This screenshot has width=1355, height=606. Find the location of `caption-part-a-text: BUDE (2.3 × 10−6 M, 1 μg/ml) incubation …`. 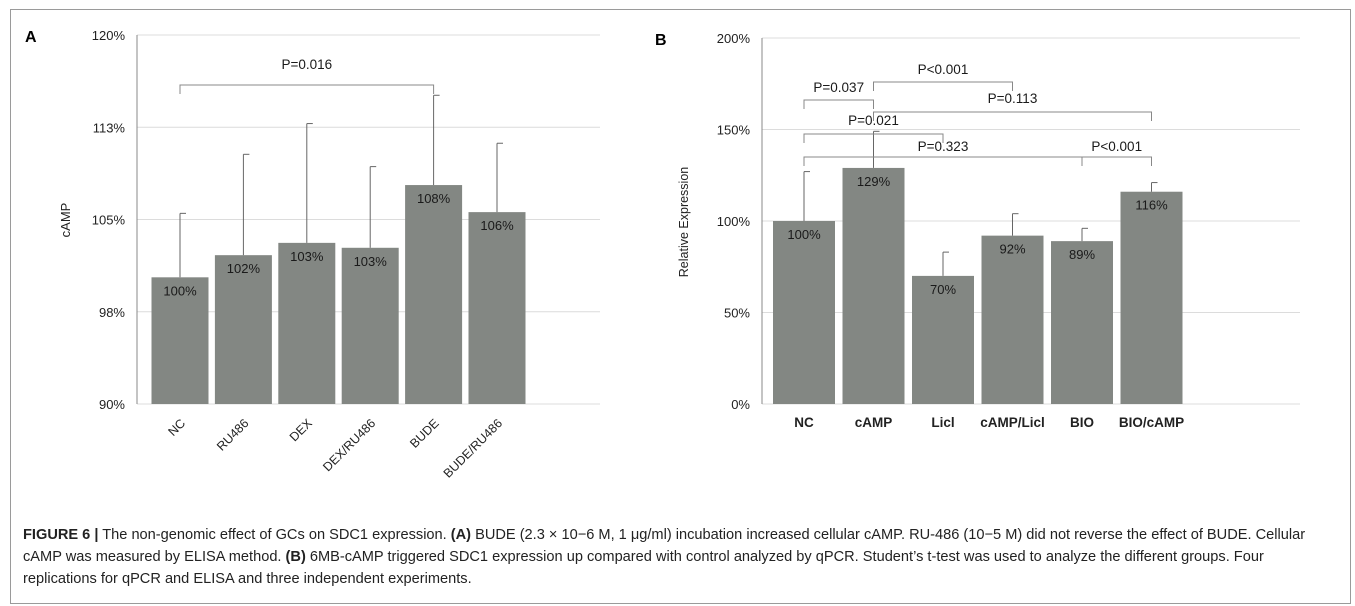

caption-part-a-text: BUDE (2.3 × 10−6 M, 1 μg/ml) incubation … is located at coordinates (664, 546).